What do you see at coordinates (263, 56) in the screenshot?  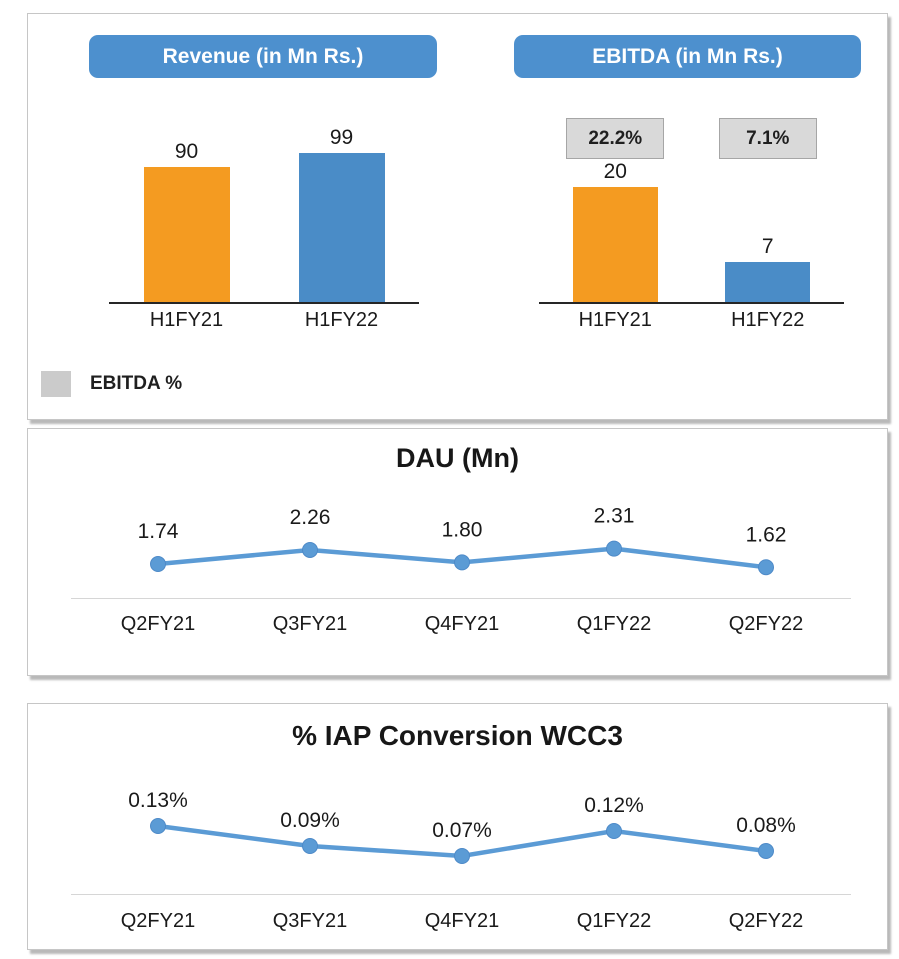 I see `revenue-chart-title: Revenue (in Mn Rs.)` at bounding box center [263, 56].